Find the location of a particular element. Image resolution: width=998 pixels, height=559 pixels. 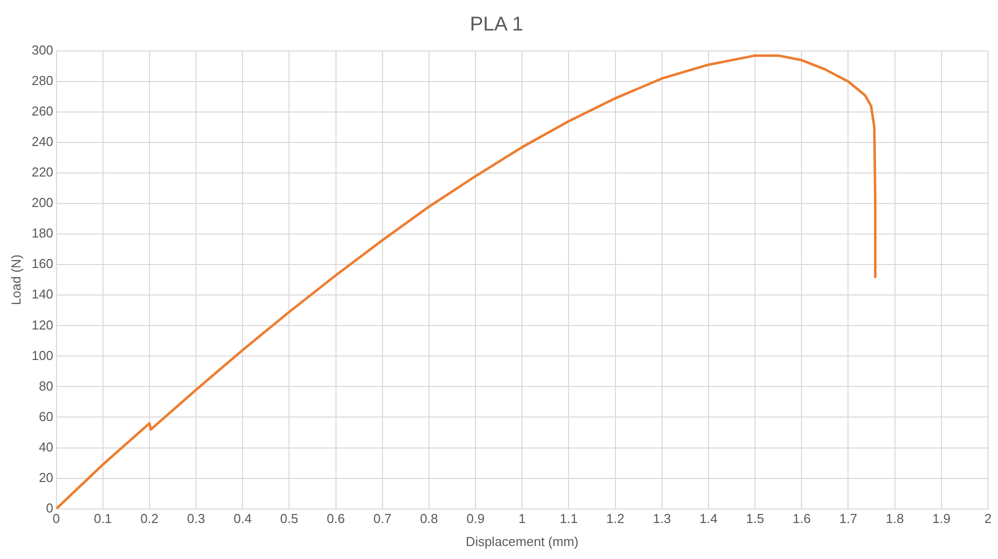

x-tick-label: 1.5 is located at coordinates (755, 518).